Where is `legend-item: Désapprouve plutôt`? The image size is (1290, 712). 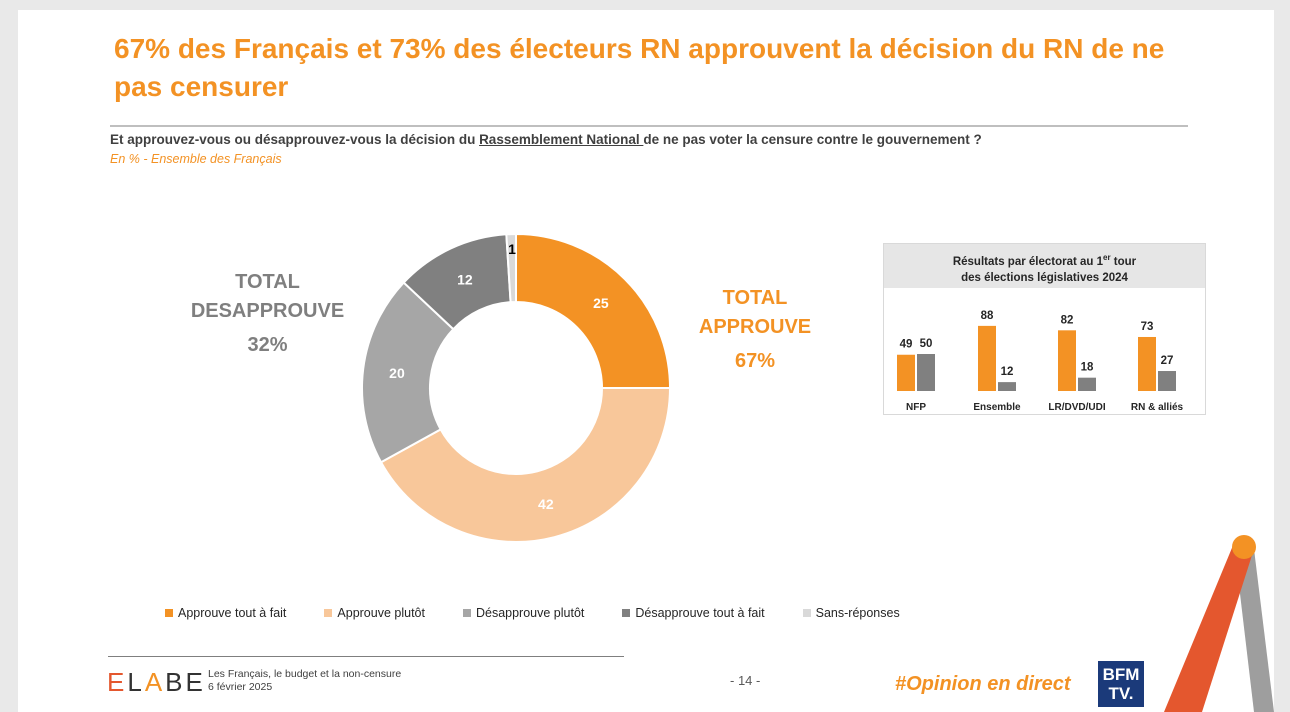 legend-item: Désapprouve plutôt is located at coordinates (523, 613).